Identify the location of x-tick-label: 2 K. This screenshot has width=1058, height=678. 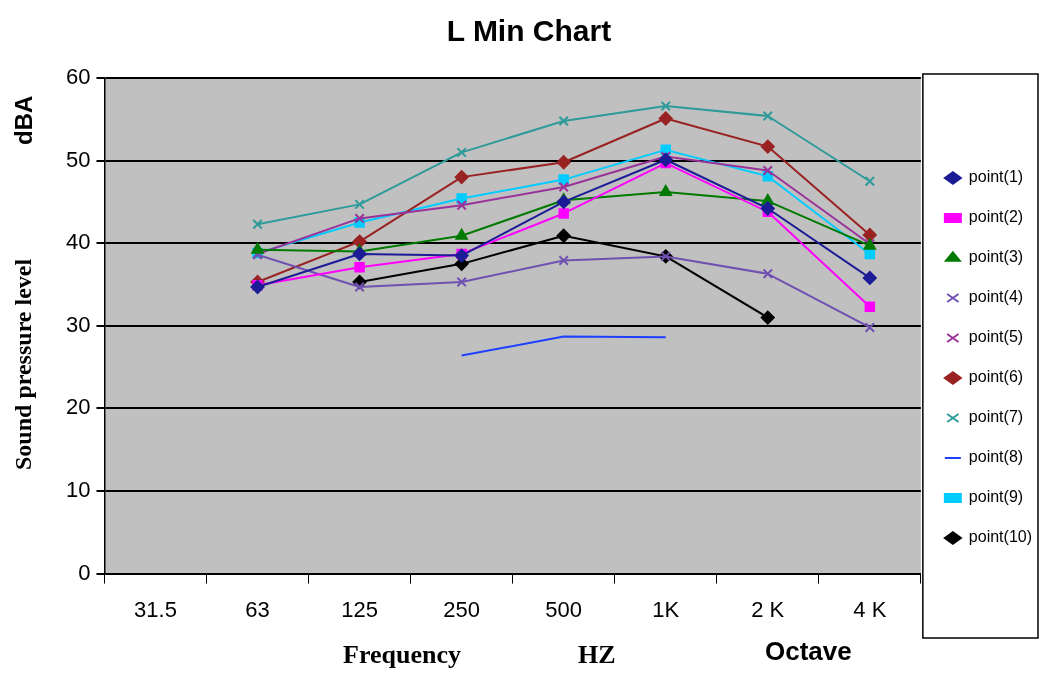
(768, 609).